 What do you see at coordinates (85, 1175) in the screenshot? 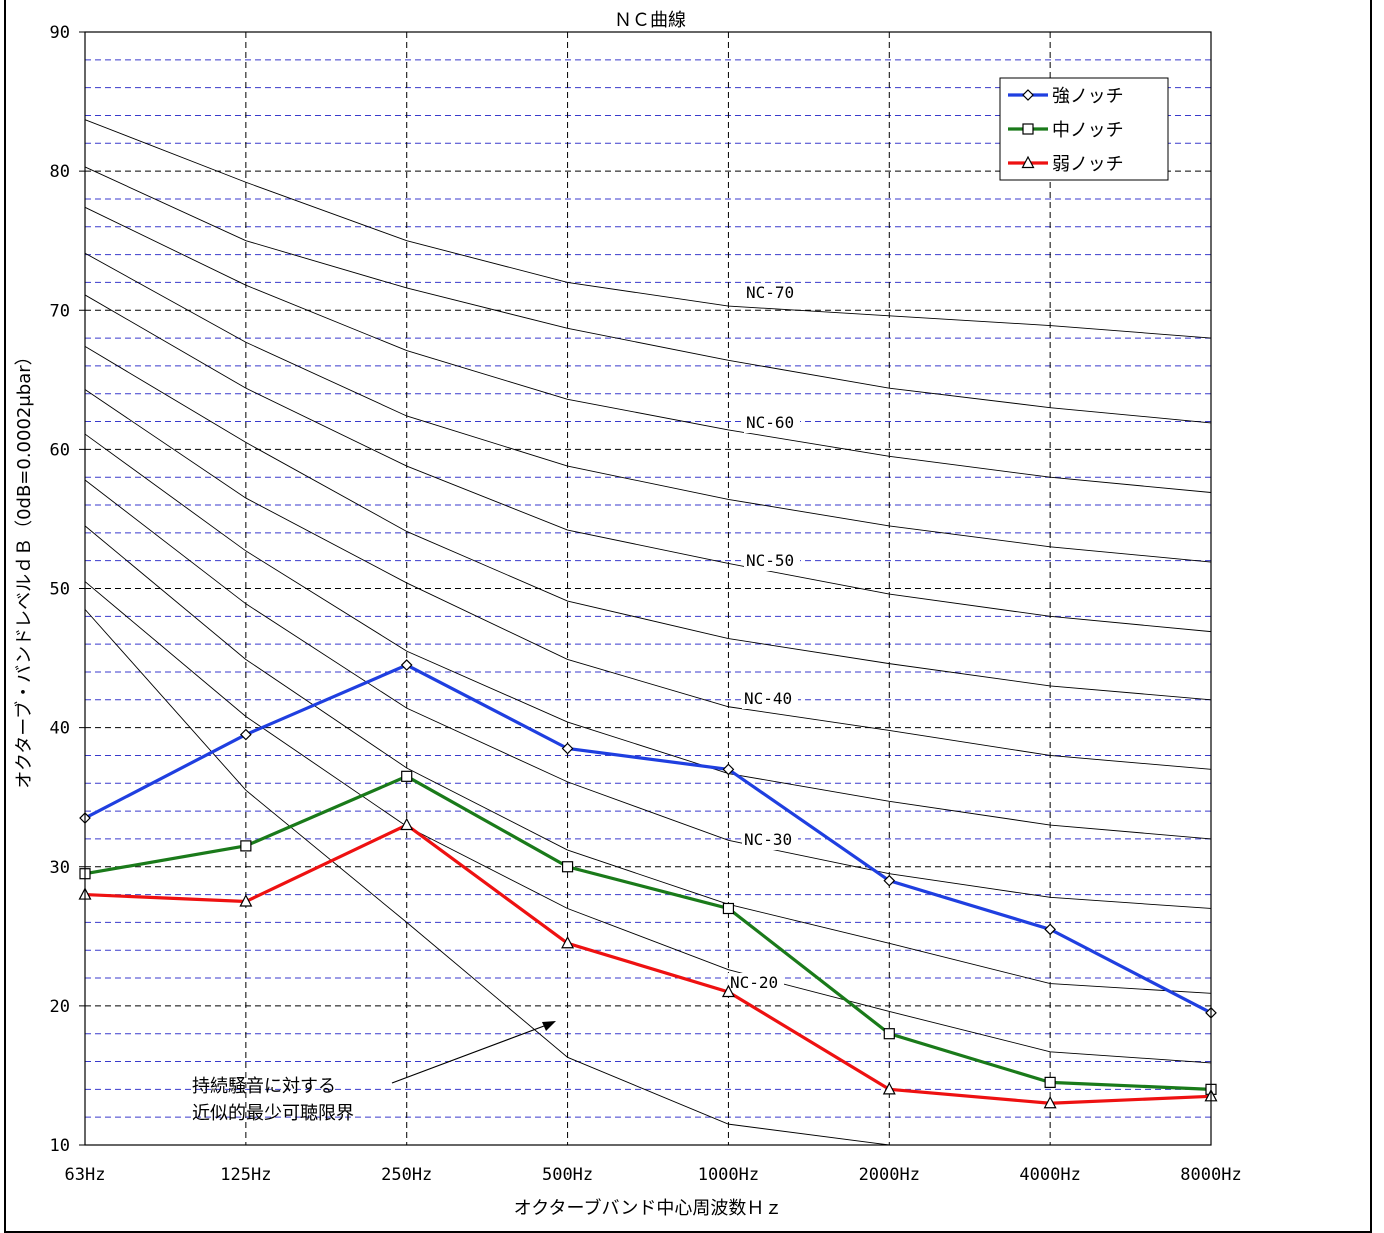
I see `x-tick-label: 63Hz` at bounding box center [85, 1175].